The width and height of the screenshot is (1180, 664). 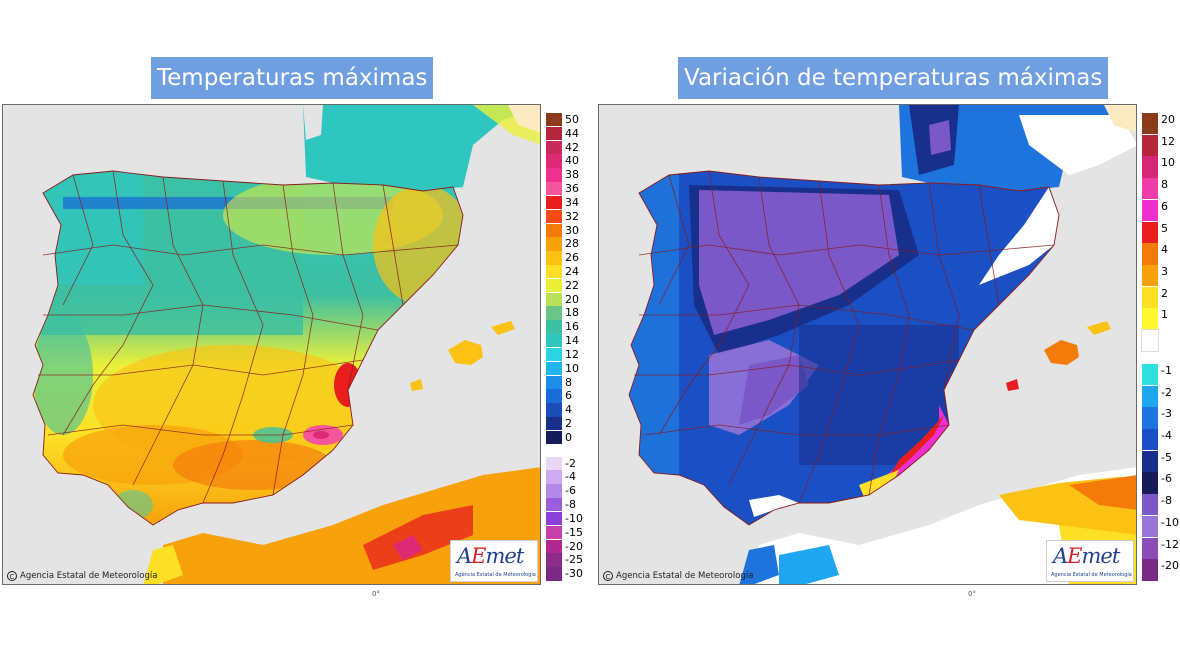 I want to click on right-legend-label: -3, so click(x=1166, y=414).